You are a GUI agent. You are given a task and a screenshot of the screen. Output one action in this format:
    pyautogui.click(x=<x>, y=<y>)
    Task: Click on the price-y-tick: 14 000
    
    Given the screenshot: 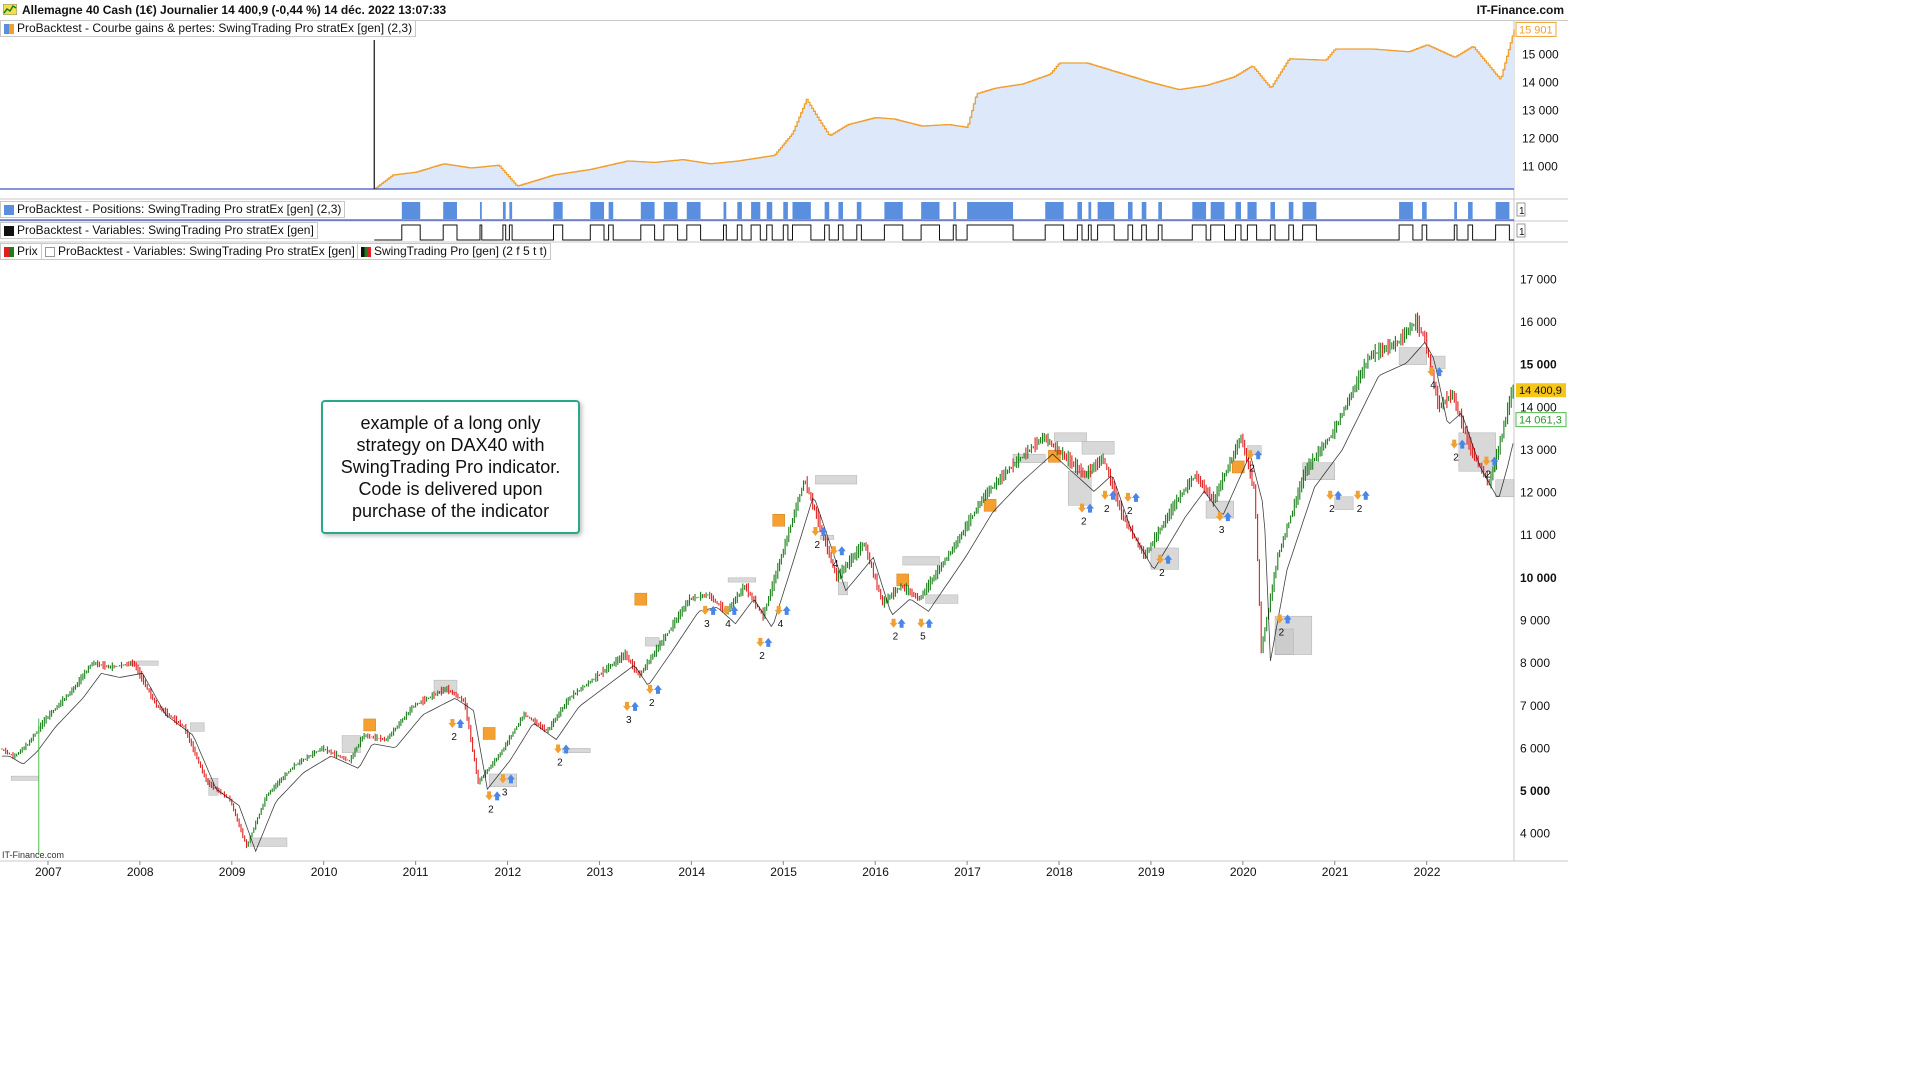 What is the action you would take?
    pyautogui.click(x=1538, y=407)
    